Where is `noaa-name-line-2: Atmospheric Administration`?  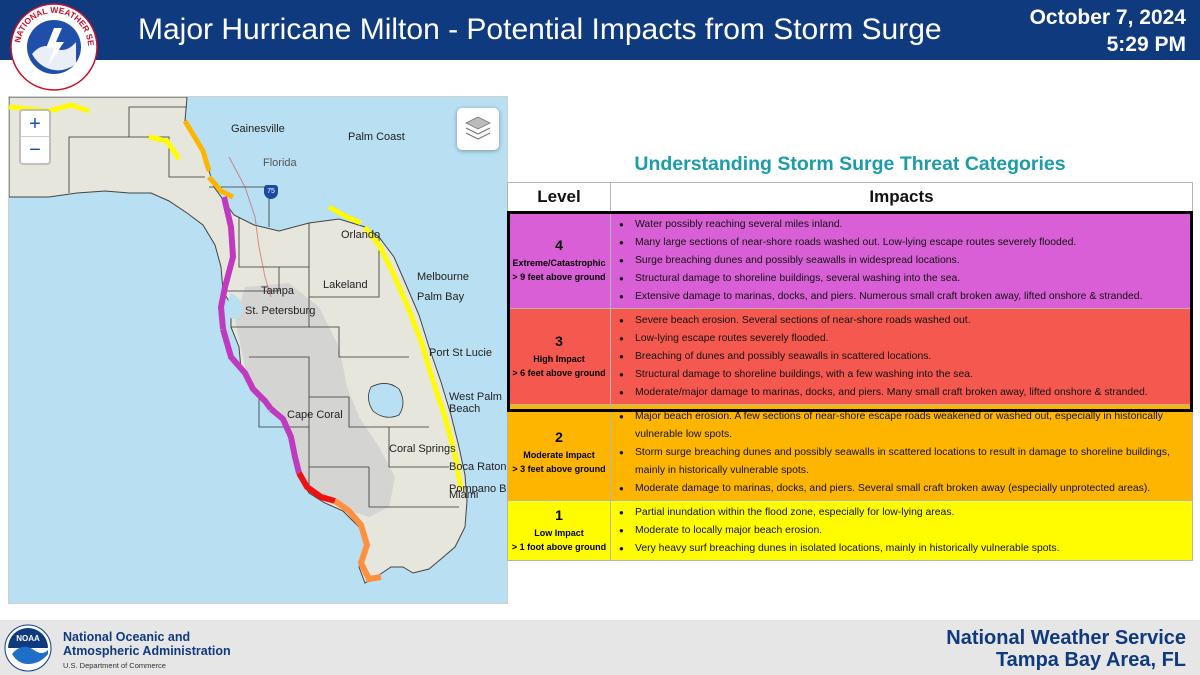
noaa-name-line-2: Atmospheric Administration is located at coordinates (147, 651).